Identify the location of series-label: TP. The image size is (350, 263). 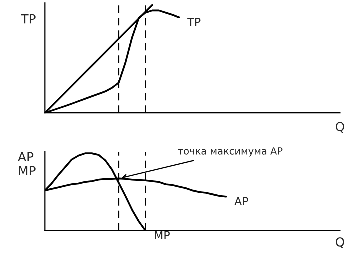
(194, 22).